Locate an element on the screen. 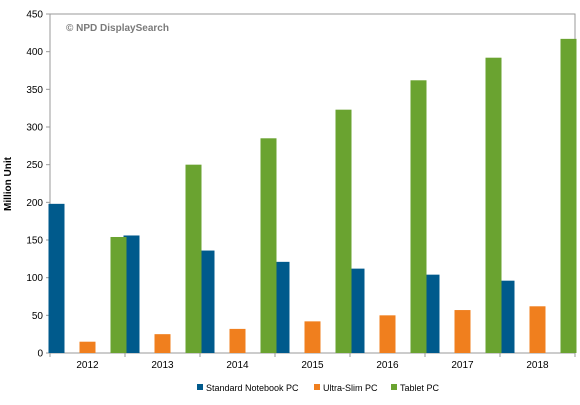 The height and width of the screenshot is (405, 580). y-tick-label: 300 is located at coordinates (34, 128).